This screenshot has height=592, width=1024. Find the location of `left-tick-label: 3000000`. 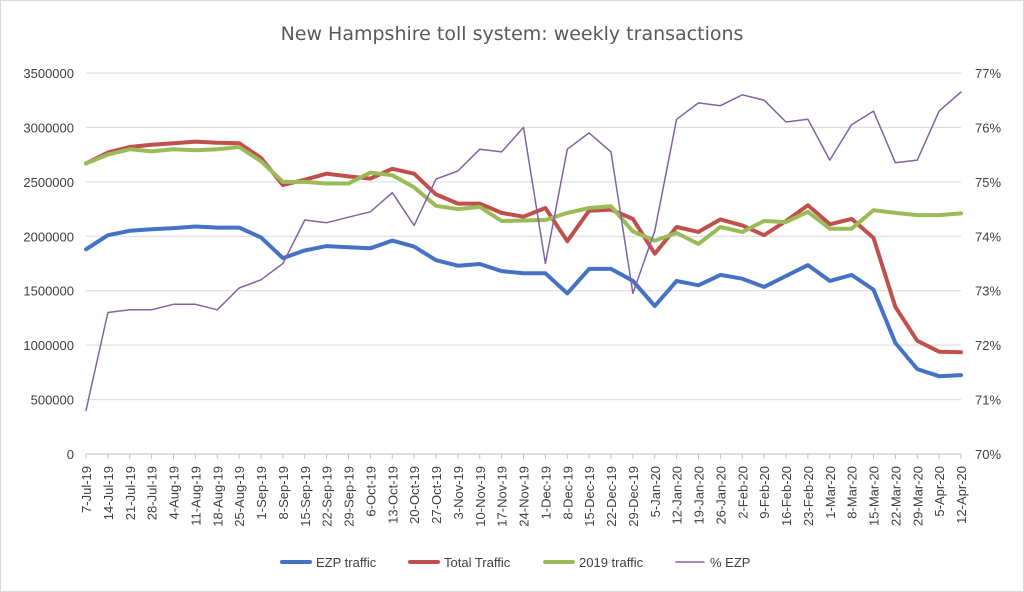

left-tick-label: 3000000 is located at coordinates (48, 127).